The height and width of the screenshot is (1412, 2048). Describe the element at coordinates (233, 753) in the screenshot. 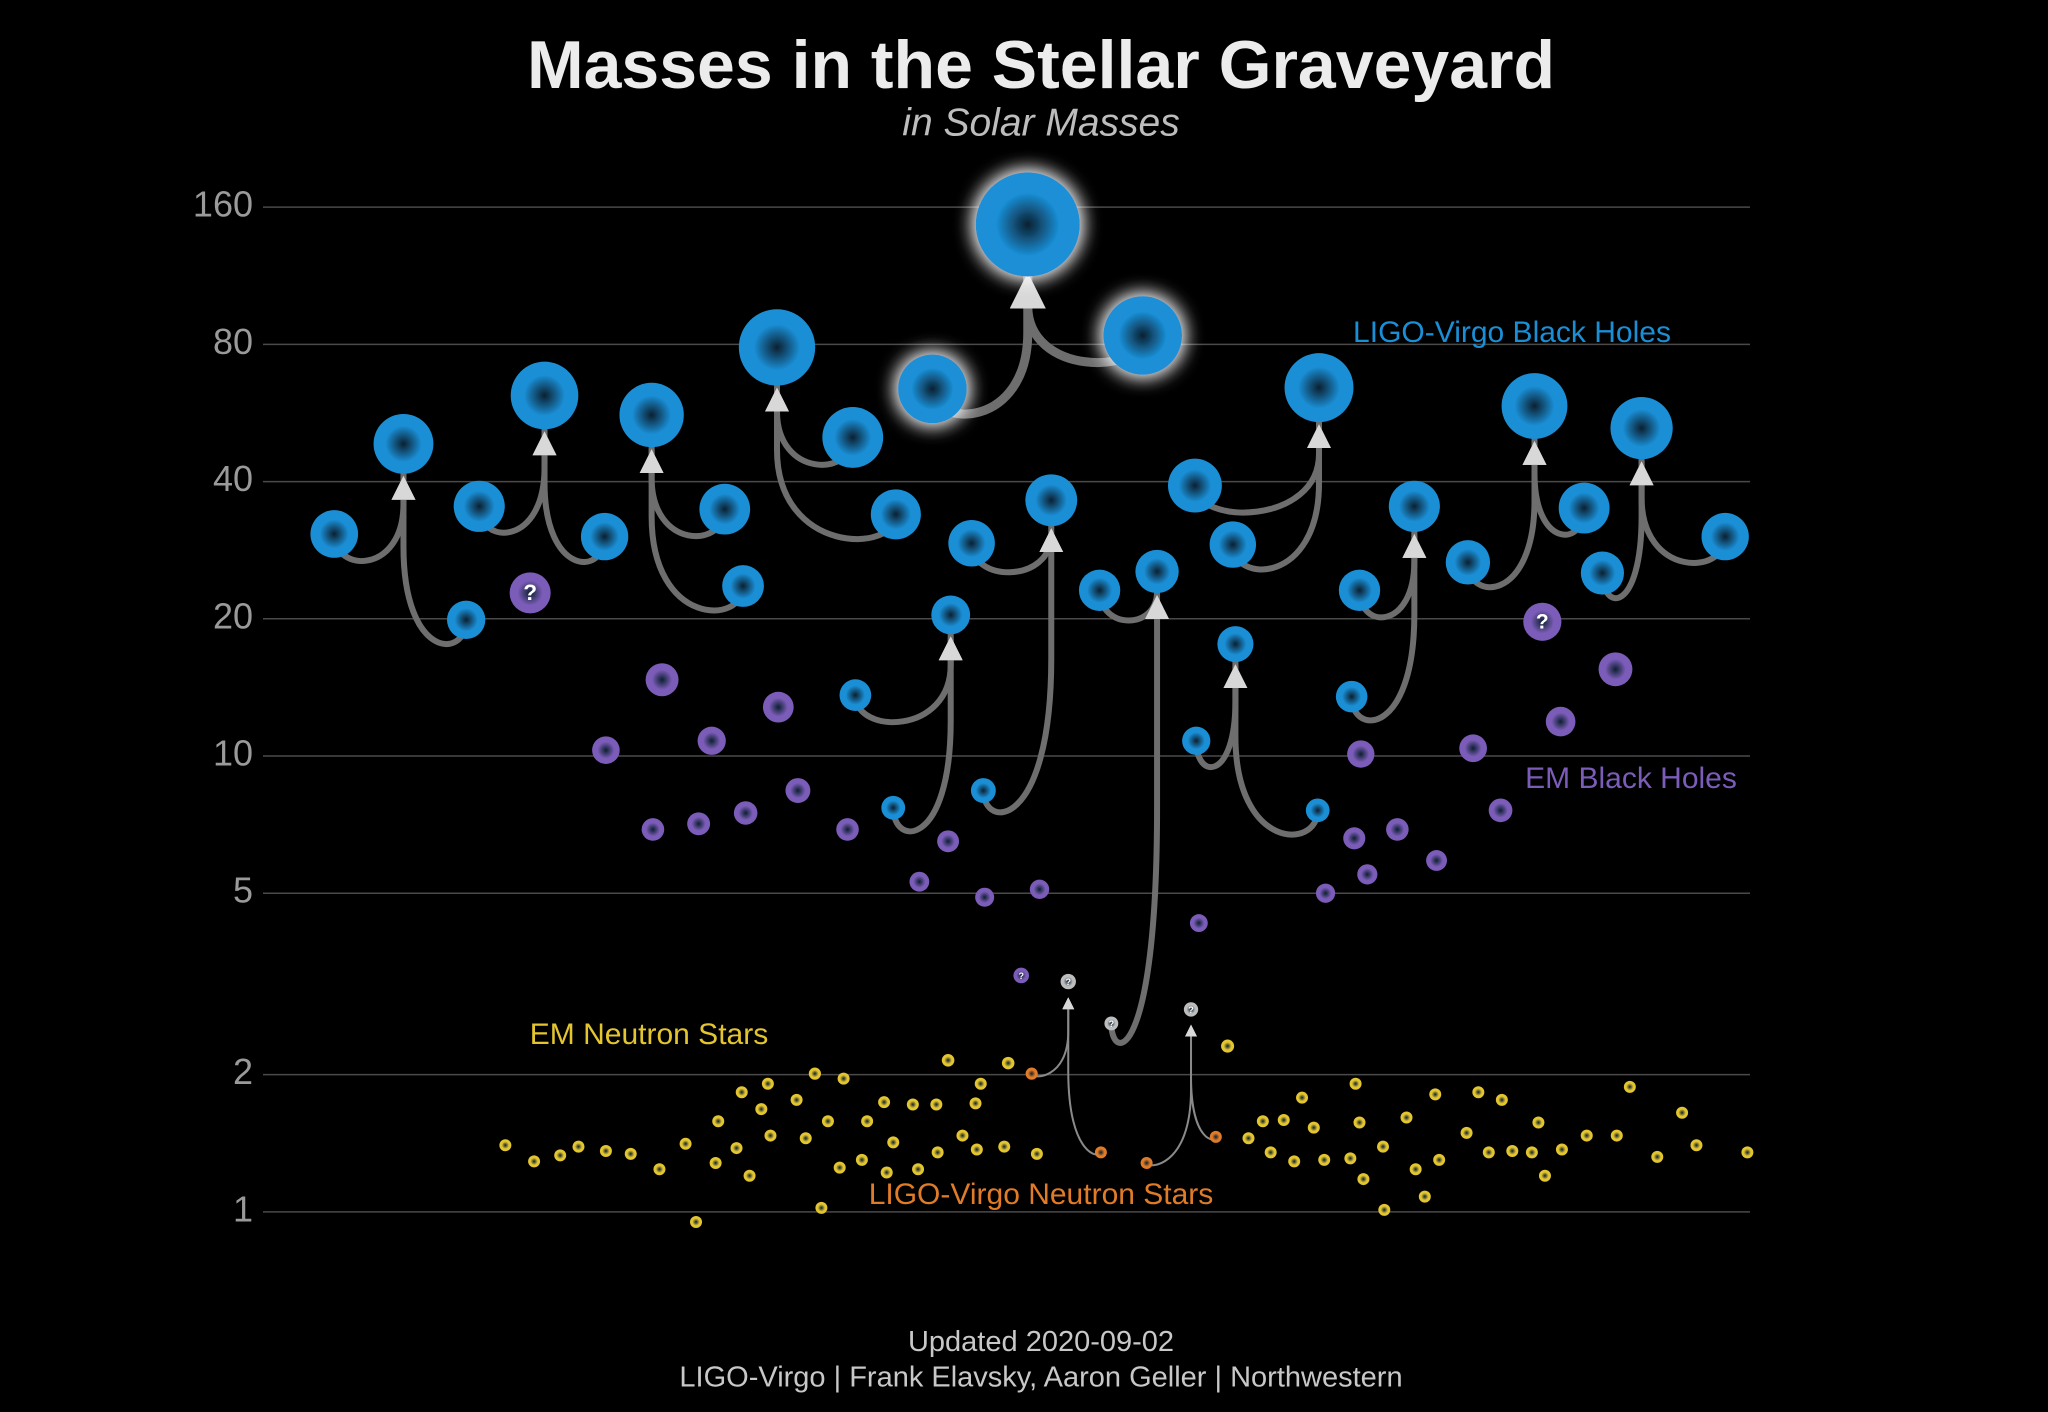

I see `y-tick-label: 10` at that location.